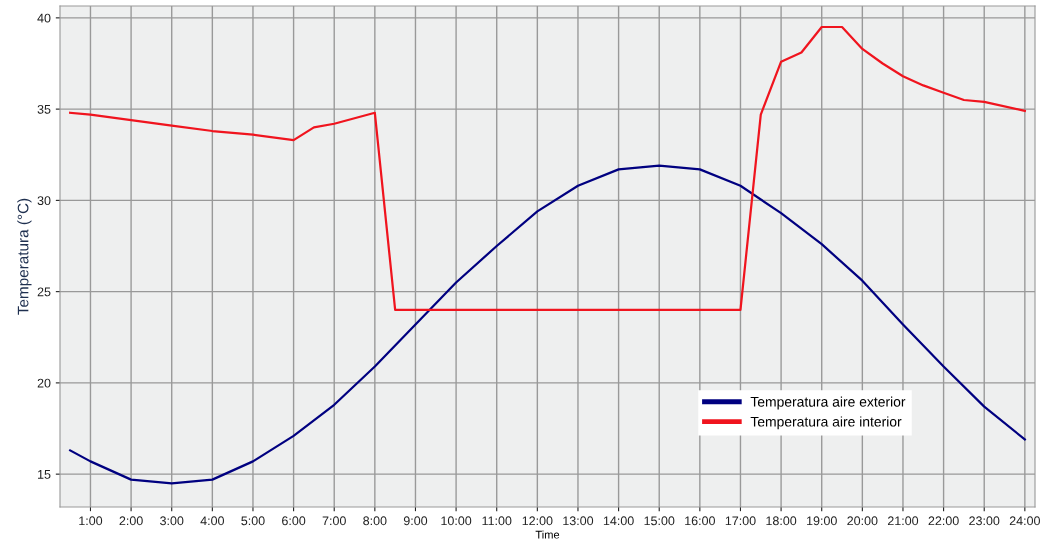 The image size is (1045, 556). Describe the element at coordinates (903, 521) in the screenshot. I see `x-tick-label: 21:00` at that location.